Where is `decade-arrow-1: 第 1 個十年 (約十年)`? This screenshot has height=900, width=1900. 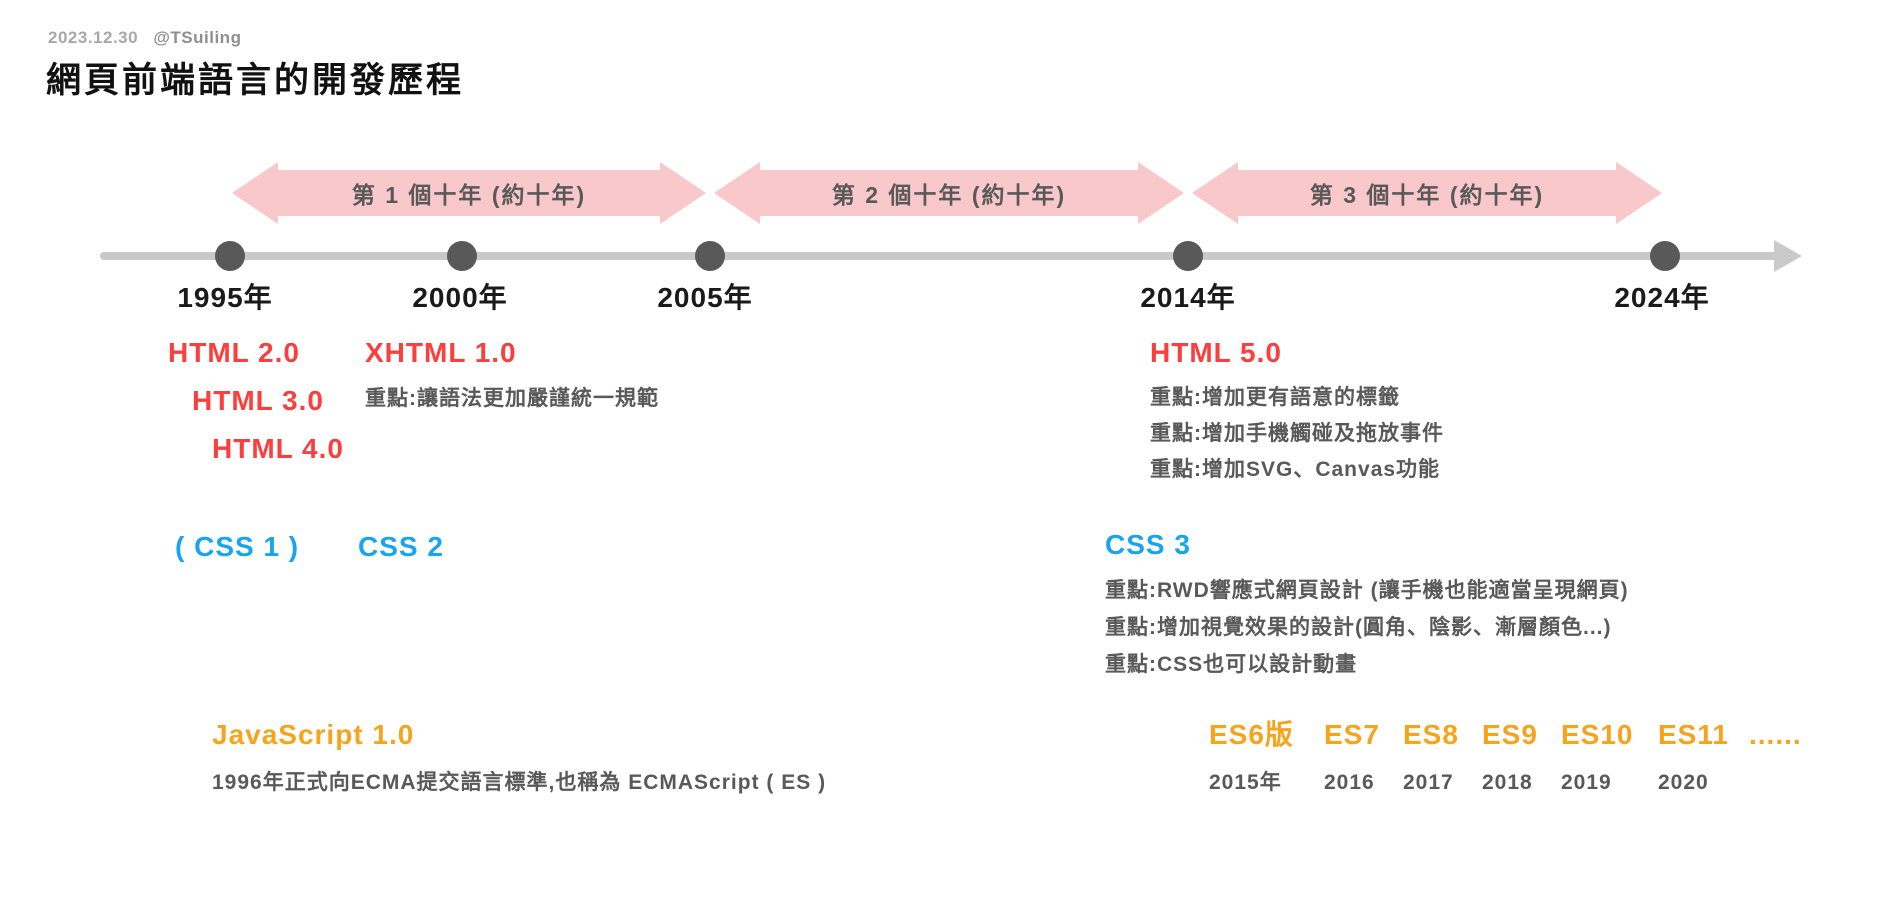
decade-arrow-1: 第 1 個十年 (約十年) is located at coordinates (469, 193).